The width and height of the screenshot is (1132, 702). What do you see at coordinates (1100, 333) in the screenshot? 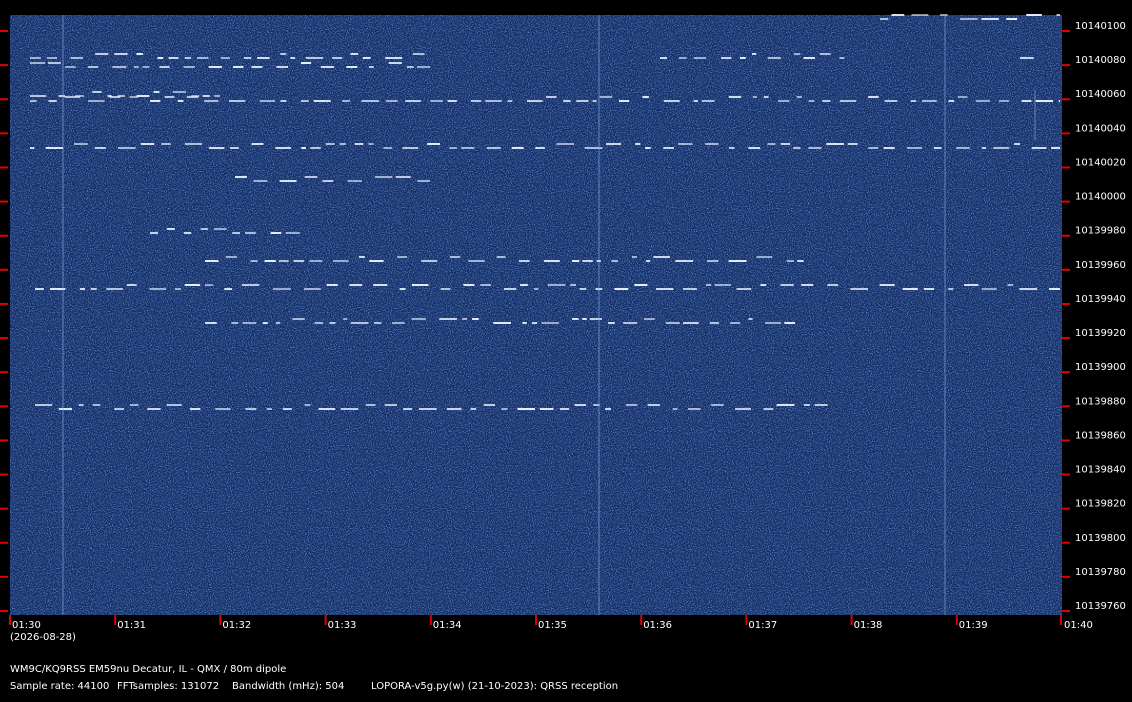
I see `frequency-label: 10139920` at bounding box center [1100, 333].